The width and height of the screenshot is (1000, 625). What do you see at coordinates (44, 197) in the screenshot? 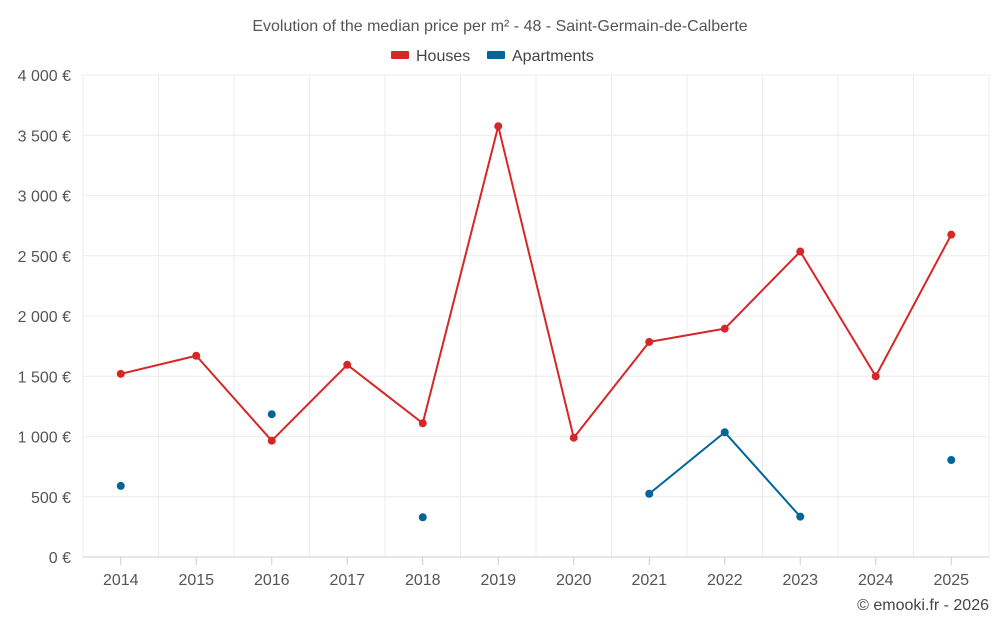
I see `y-tick-label: 3 000 €` at bounding box center [44, 197].